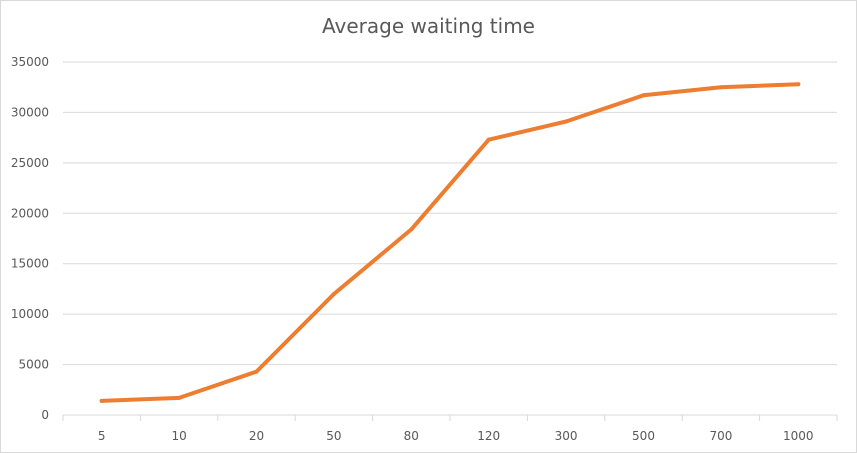 The height and width of the screenshot is (453, 857). I want to click on y-tick-label: 5000, so click(33, 365).